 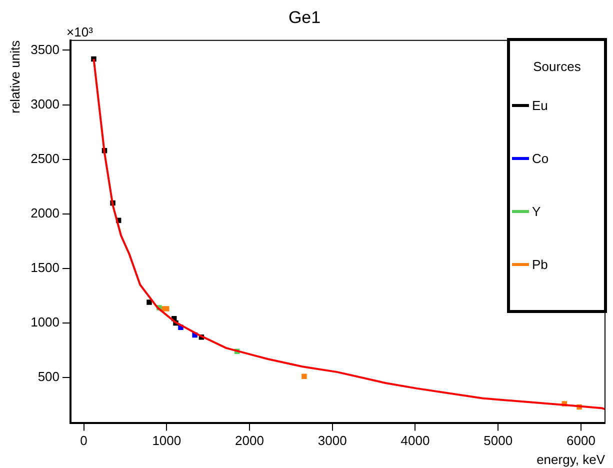 What do you see at coordinates (415, 440) in the screenshot?
I see `x-tick-label: 4000` at bounding box center [415, 440].